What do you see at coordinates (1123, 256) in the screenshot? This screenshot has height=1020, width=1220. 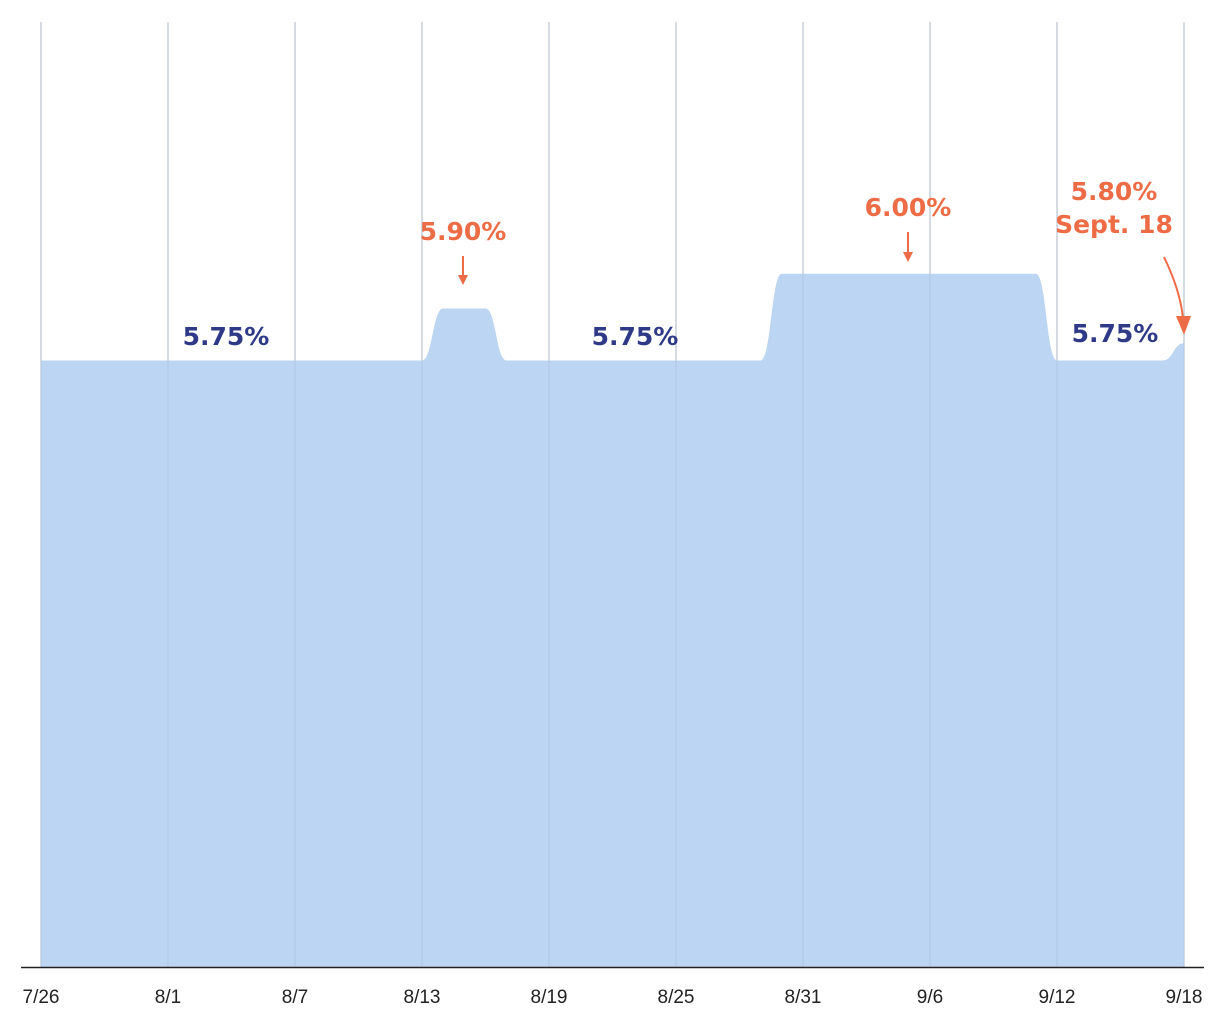 I see `annotation: 5.80% Sept. 18` at bounding box center [1123, 256].